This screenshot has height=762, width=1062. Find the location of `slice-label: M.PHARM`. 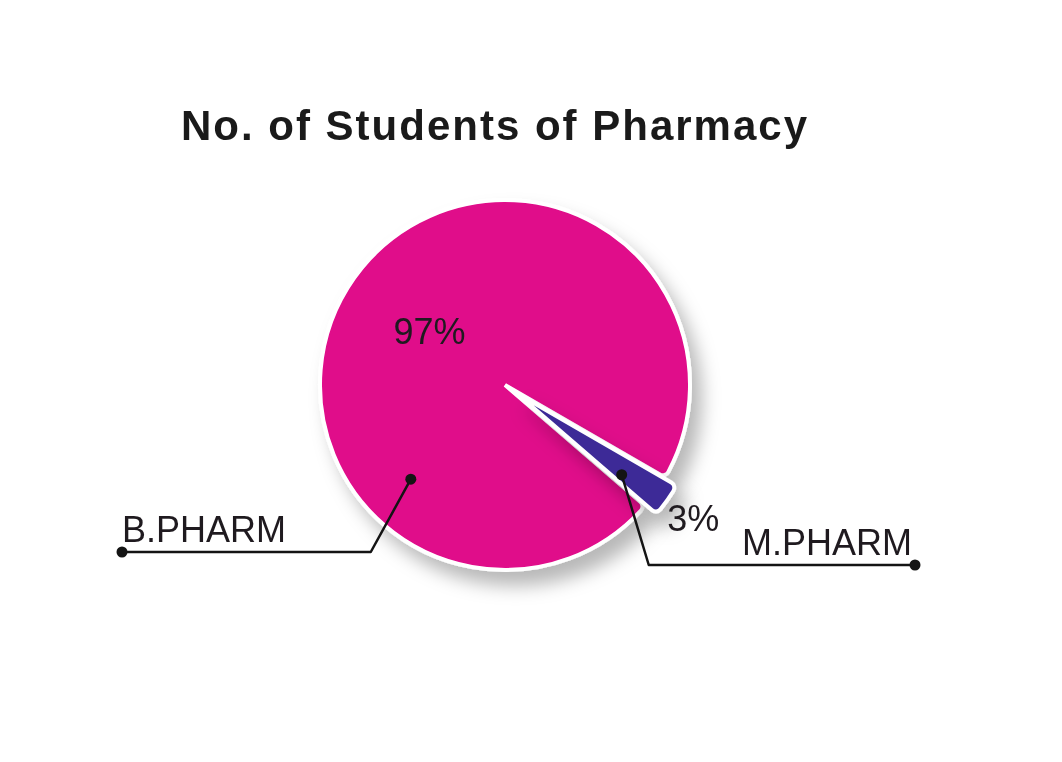

slice-label: M.PHARM is located at coordinates (827, 542).